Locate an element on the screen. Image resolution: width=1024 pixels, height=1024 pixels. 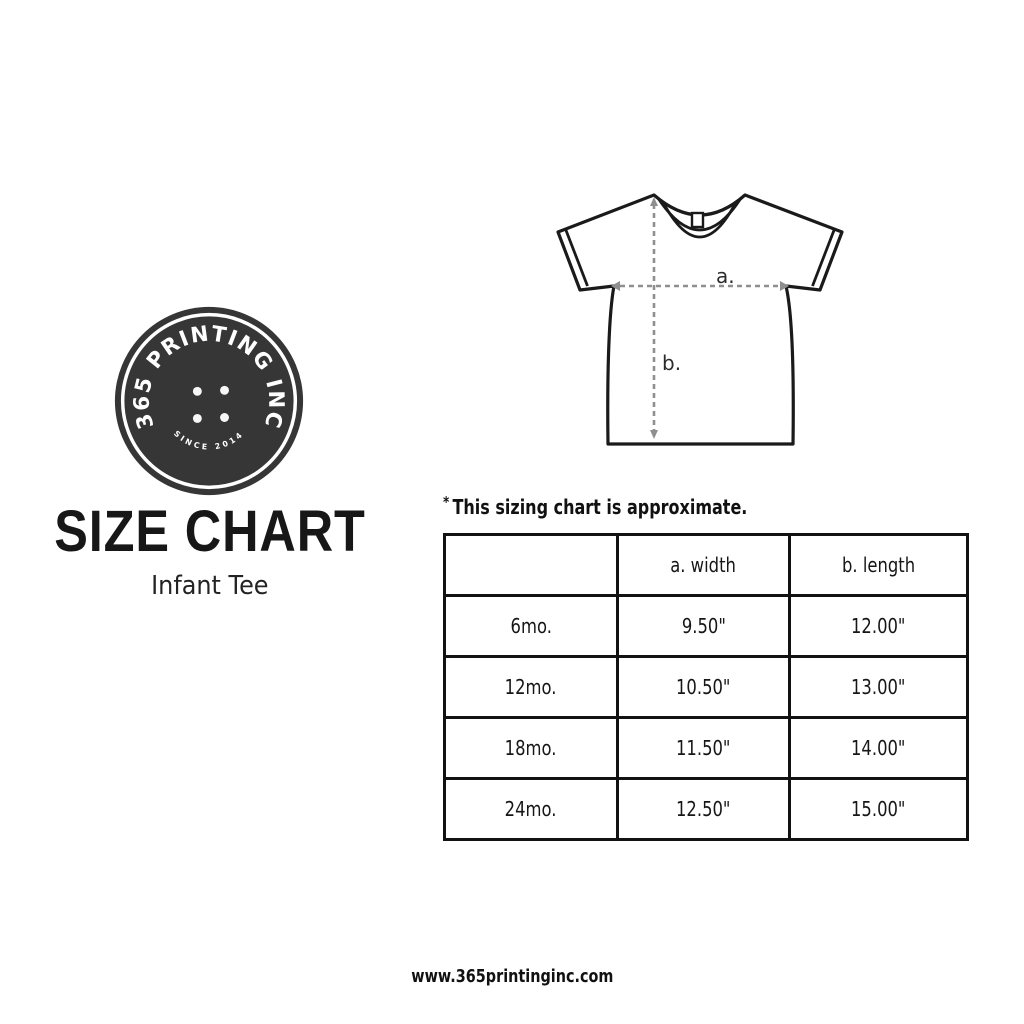
badge-ring is located at coordinates (209, 401).